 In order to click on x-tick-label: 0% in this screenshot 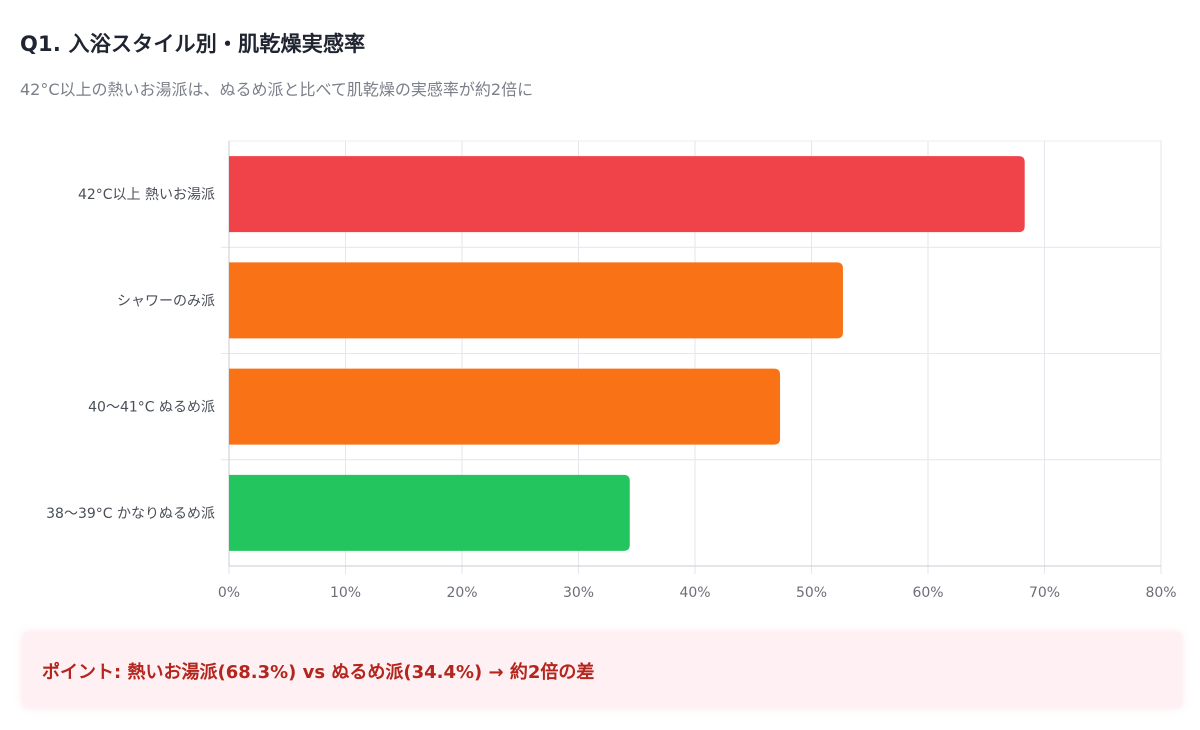, I will do `click(229, 593)`.